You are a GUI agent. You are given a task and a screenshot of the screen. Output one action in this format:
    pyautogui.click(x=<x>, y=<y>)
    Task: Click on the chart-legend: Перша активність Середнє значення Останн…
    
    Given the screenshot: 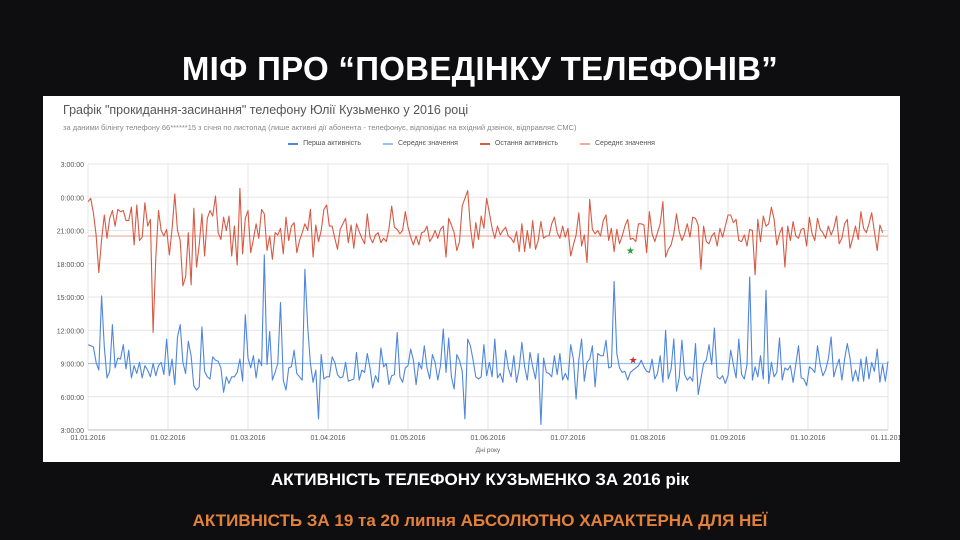 What is the action you would take?
    pyautogui.click(x=471, y=143)
    